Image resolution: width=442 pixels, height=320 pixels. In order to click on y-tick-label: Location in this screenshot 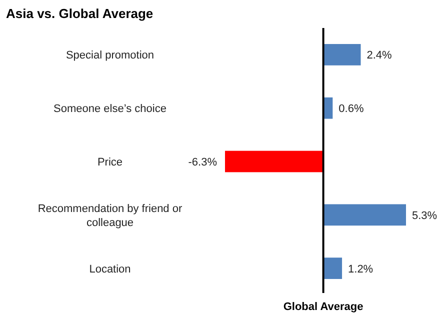, I will do `click(110, 269)`.